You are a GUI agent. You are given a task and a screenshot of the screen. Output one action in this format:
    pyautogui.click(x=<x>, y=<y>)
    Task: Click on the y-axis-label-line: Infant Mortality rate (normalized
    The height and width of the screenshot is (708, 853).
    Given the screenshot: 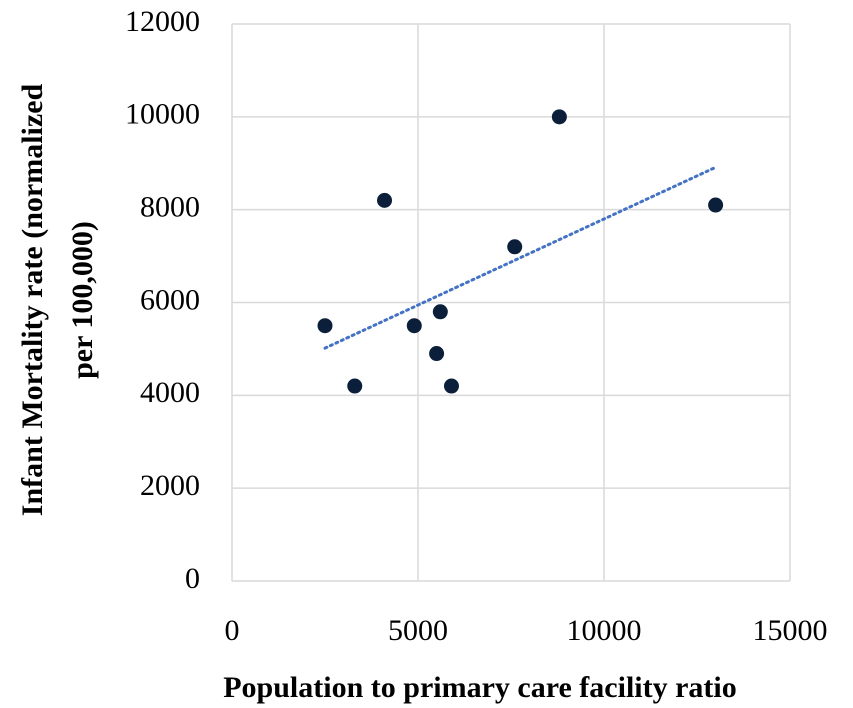 What is the action you would take?
    pyautogui.click(x=32, y=299)
    